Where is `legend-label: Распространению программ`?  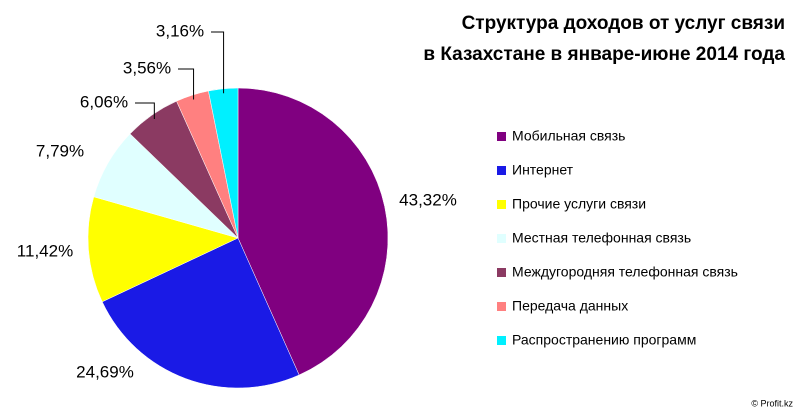 legend-label: Распространению программ is located at coordinates (604, 340).